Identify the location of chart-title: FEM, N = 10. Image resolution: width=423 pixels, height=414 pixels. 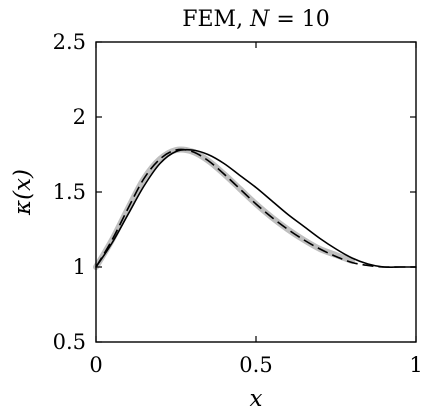
(256, 19).